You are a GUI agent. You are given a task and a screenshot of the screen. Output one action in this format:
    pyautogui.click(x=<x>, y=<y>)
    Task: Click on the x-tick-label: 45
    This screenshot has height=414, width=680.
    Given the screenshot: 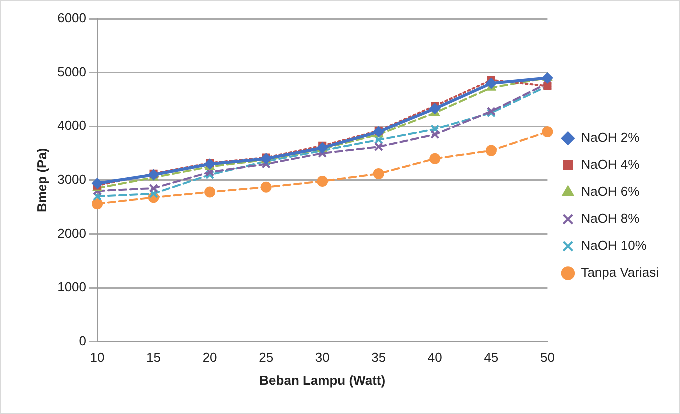 What is the action you would take?
    pyautogui.click(x=491, y=358)
    